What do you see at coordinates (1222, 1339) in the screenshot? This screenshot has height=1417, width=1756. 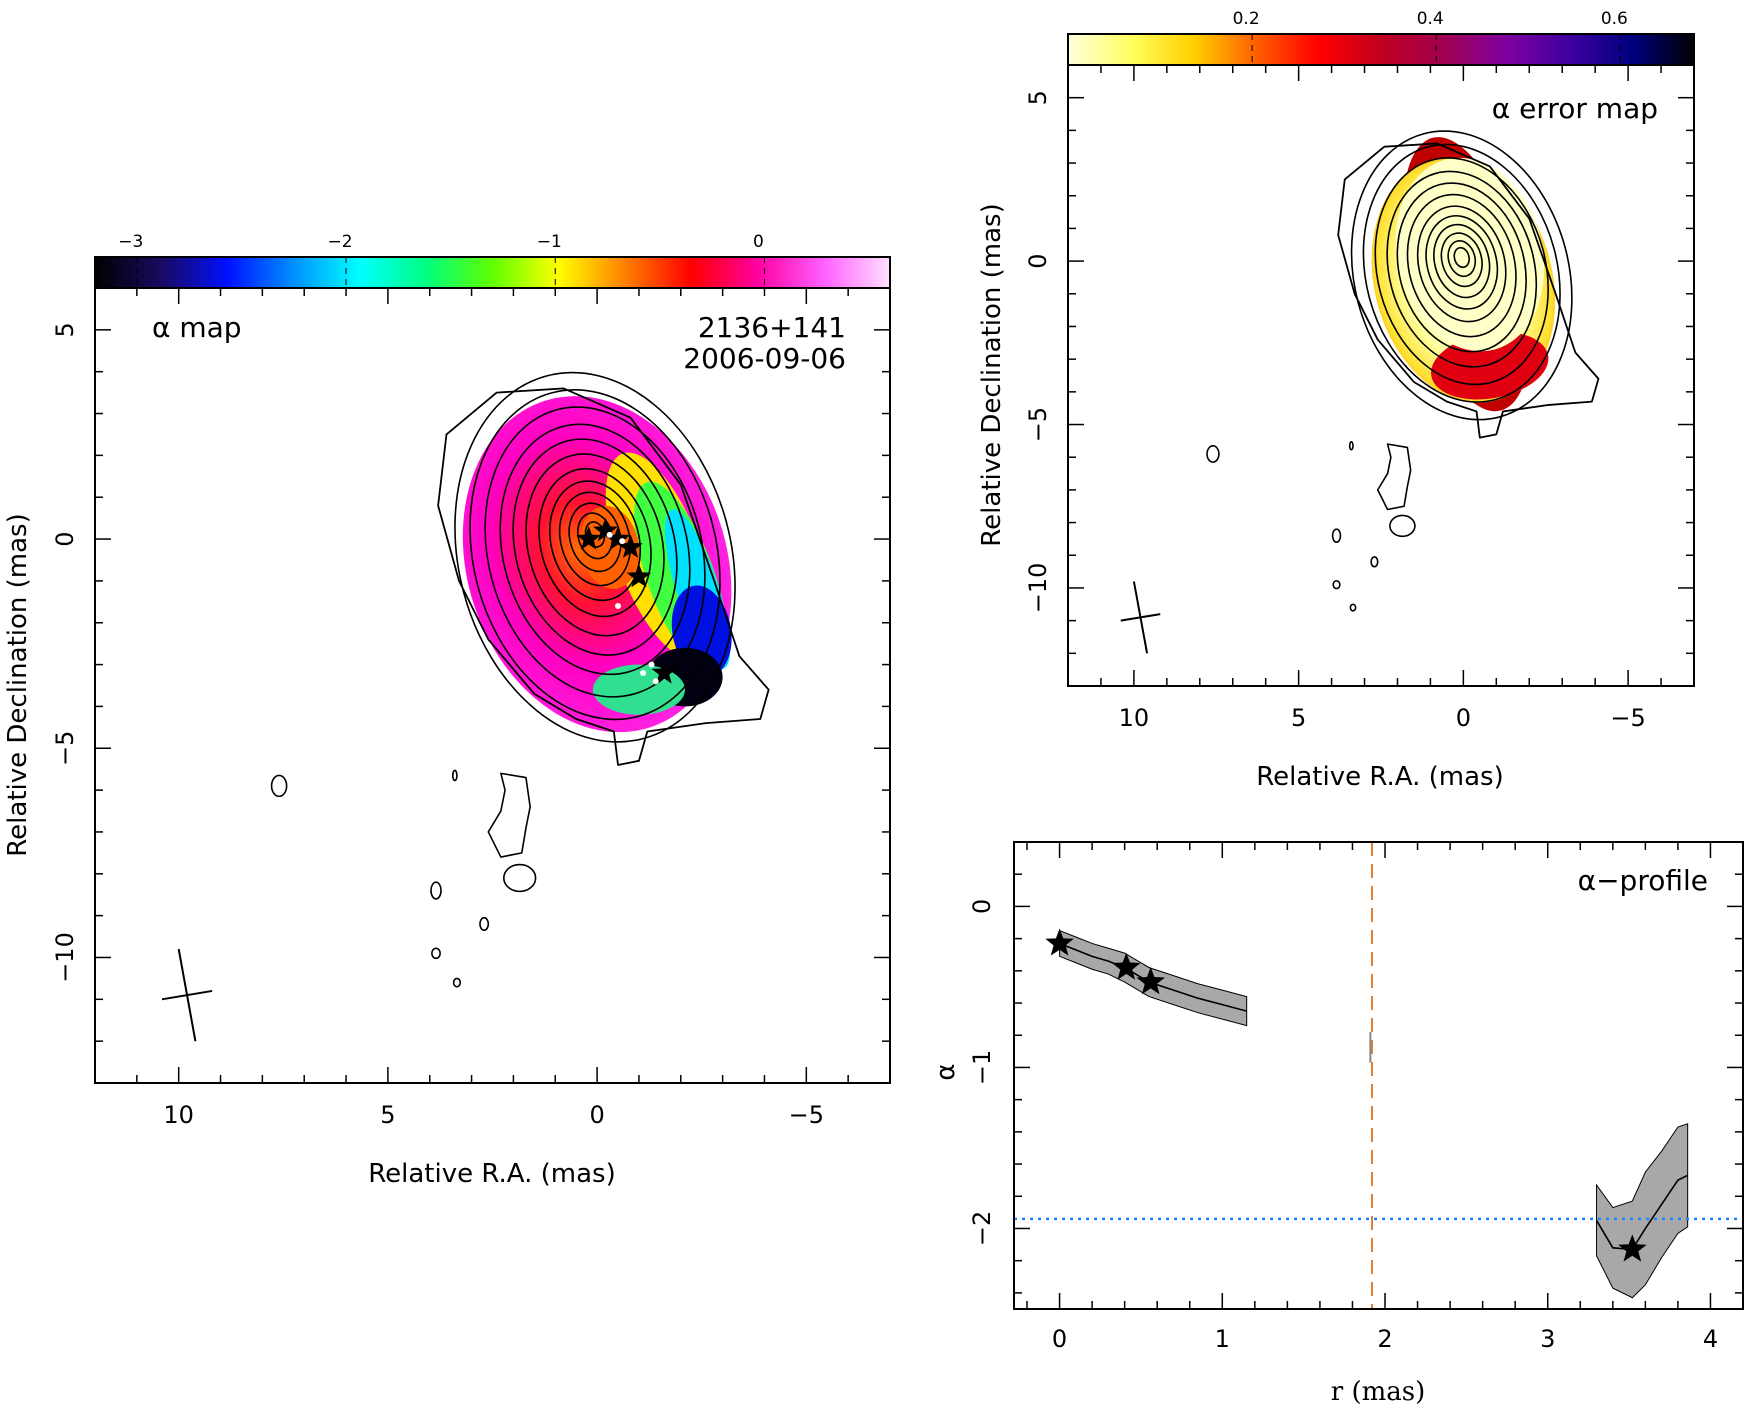 I see `x-tick-label: 1` at bounding box center [1222, 1339].